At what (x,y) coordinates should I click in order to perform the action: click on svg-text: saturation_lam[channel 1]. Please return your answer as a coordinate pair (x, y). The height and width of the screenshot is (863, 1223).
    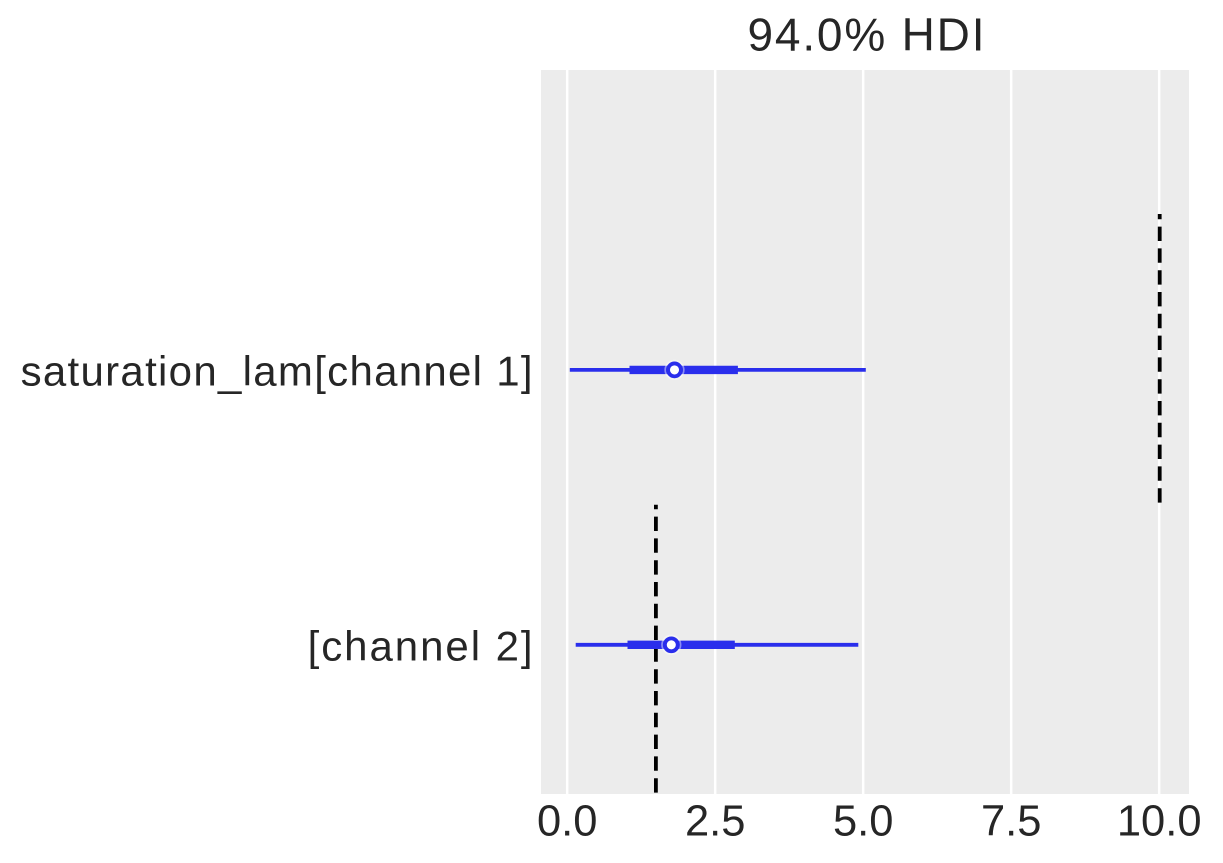
    Looking at the image, I should click on (277, 371).